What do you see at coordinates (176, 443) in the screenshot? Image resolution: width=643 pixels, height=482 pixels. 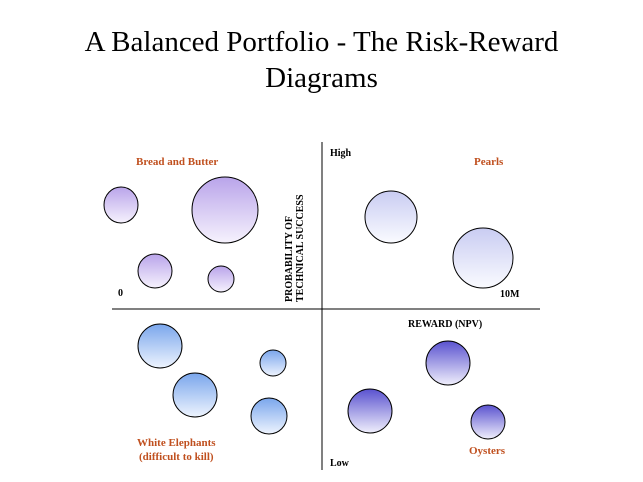 I see `quadrant-label-white-elephants: White Elephants` at bounding box center [176, 443].